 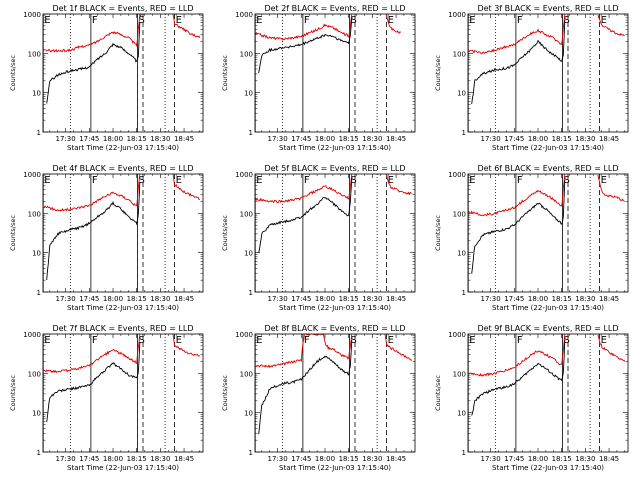 I want to click on panel-title: Det 7f BLACK = Events, RED = LLD, so click(x=122, y=328).